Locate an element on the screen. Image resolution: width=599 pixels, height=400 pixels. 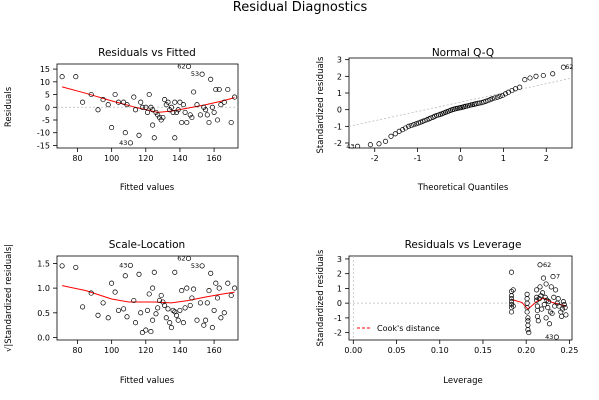
x-tick-label: 100 is located at coordinates (111, 350).